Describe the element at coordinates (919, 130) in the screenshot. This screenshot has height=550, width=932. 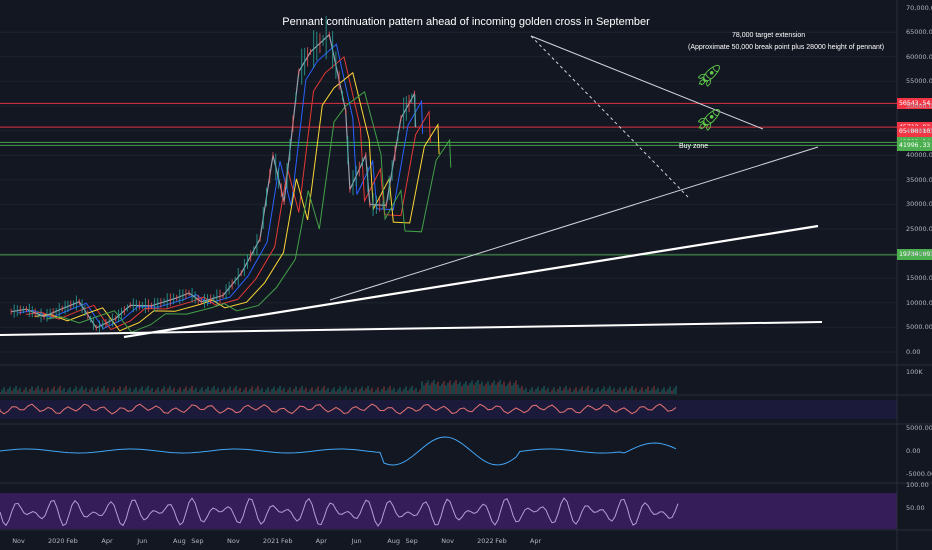
I see `price-tick-label: 45000.00` at that location.